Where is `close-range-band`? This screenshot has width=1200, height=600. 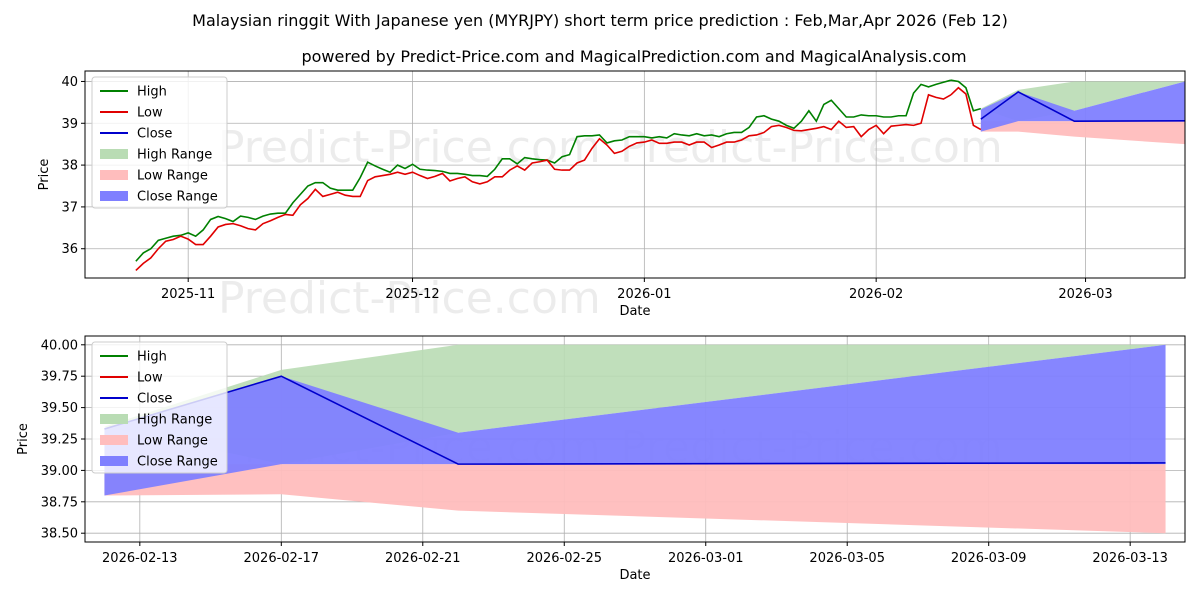 close-range-band is located at coordinates (1082, 106).